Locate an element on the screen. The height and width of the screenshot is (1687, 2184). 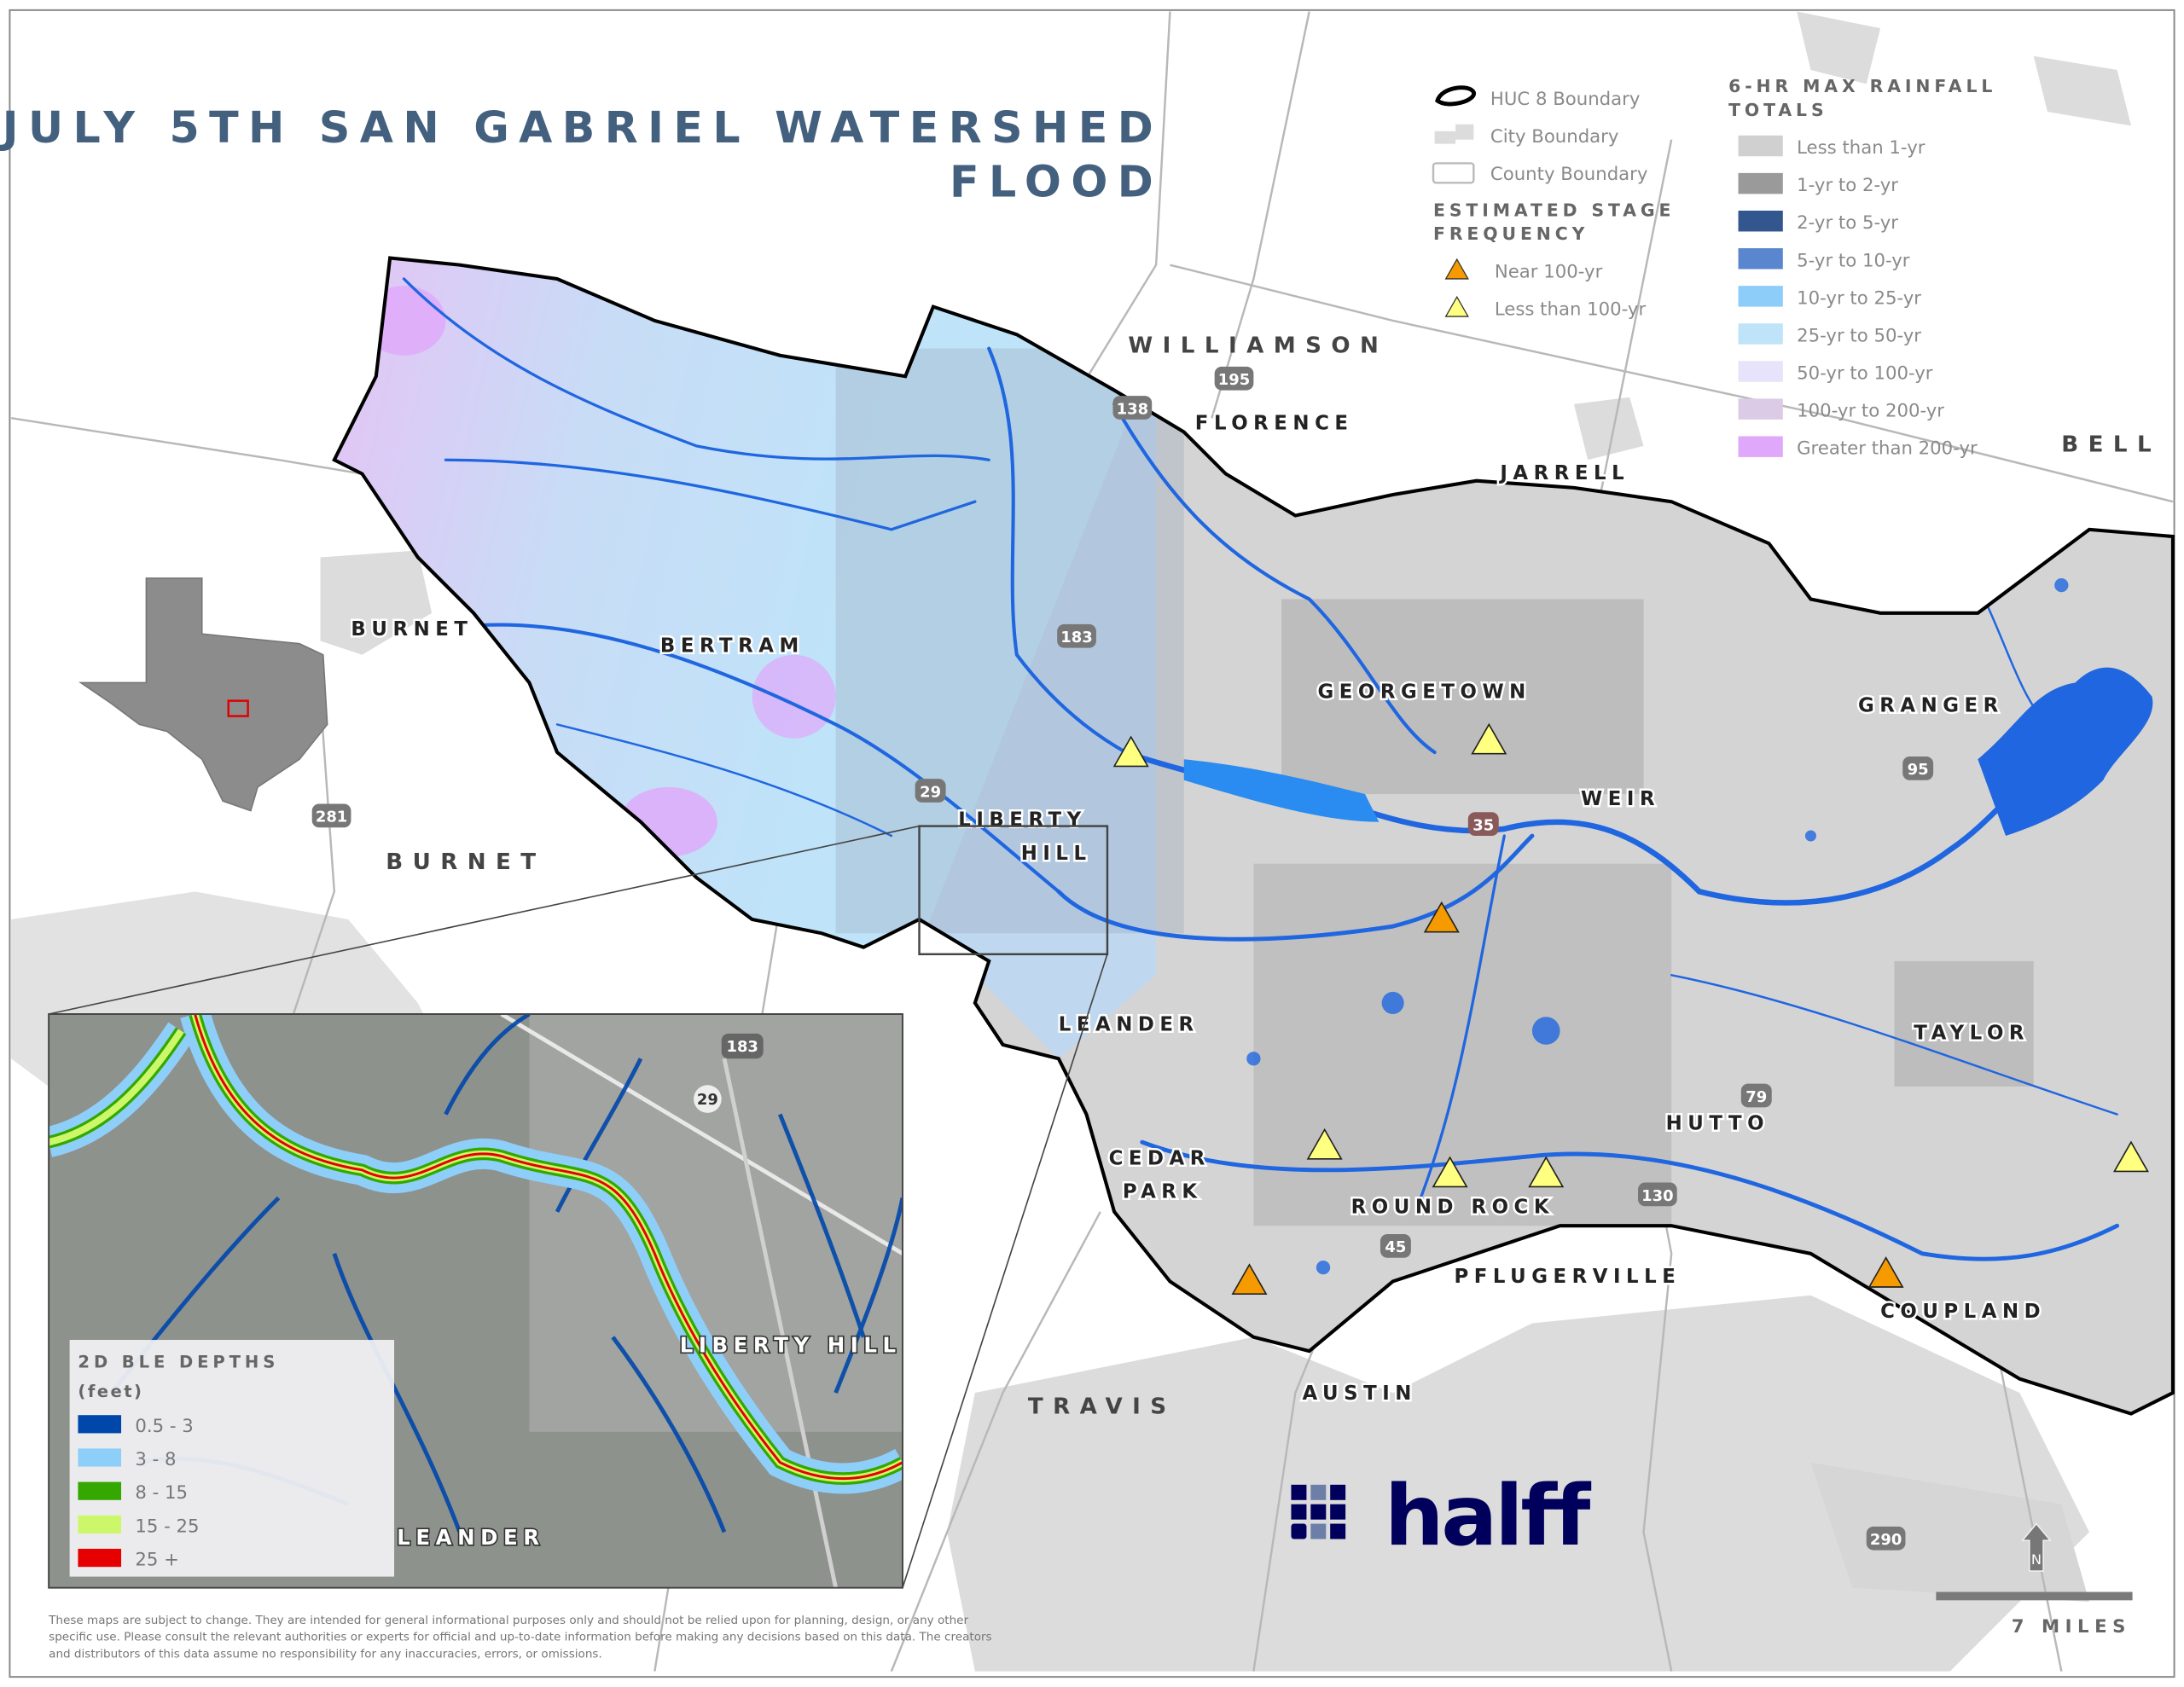
town-pflugerville: PFLUGERVILLE is located at coordinates (1568, 1277).